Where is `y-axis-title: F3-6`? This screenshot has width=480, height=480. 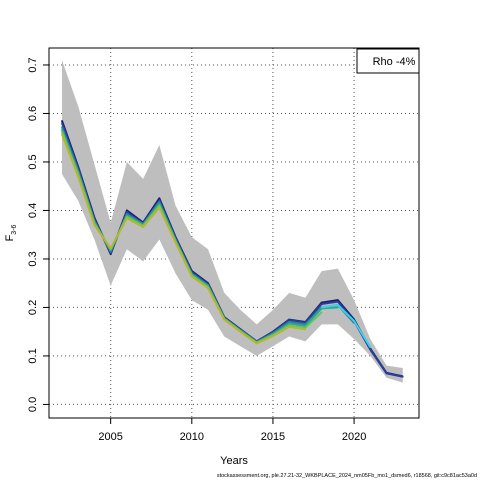 y-axis-title: F3-6 is located at coordinates (11, 232).